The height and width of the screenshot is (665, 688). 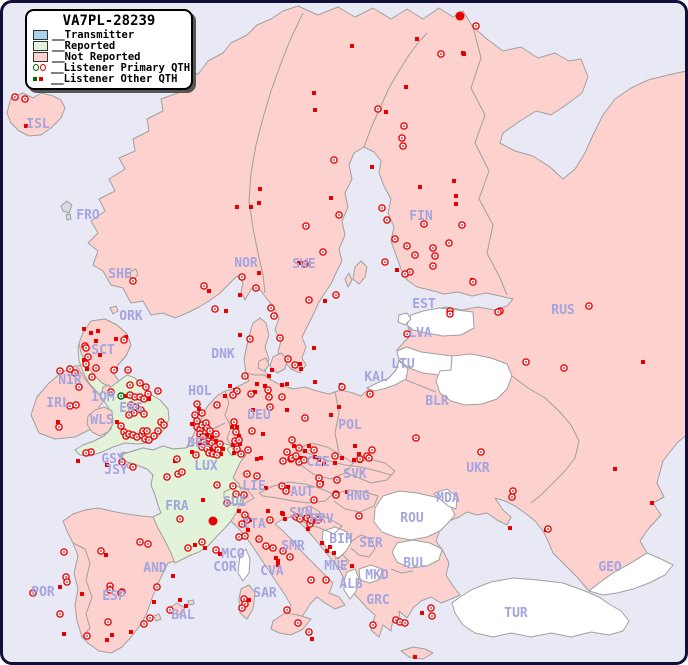 I want to click on country-label-ukr: UKR, so click(x=478, y=468).